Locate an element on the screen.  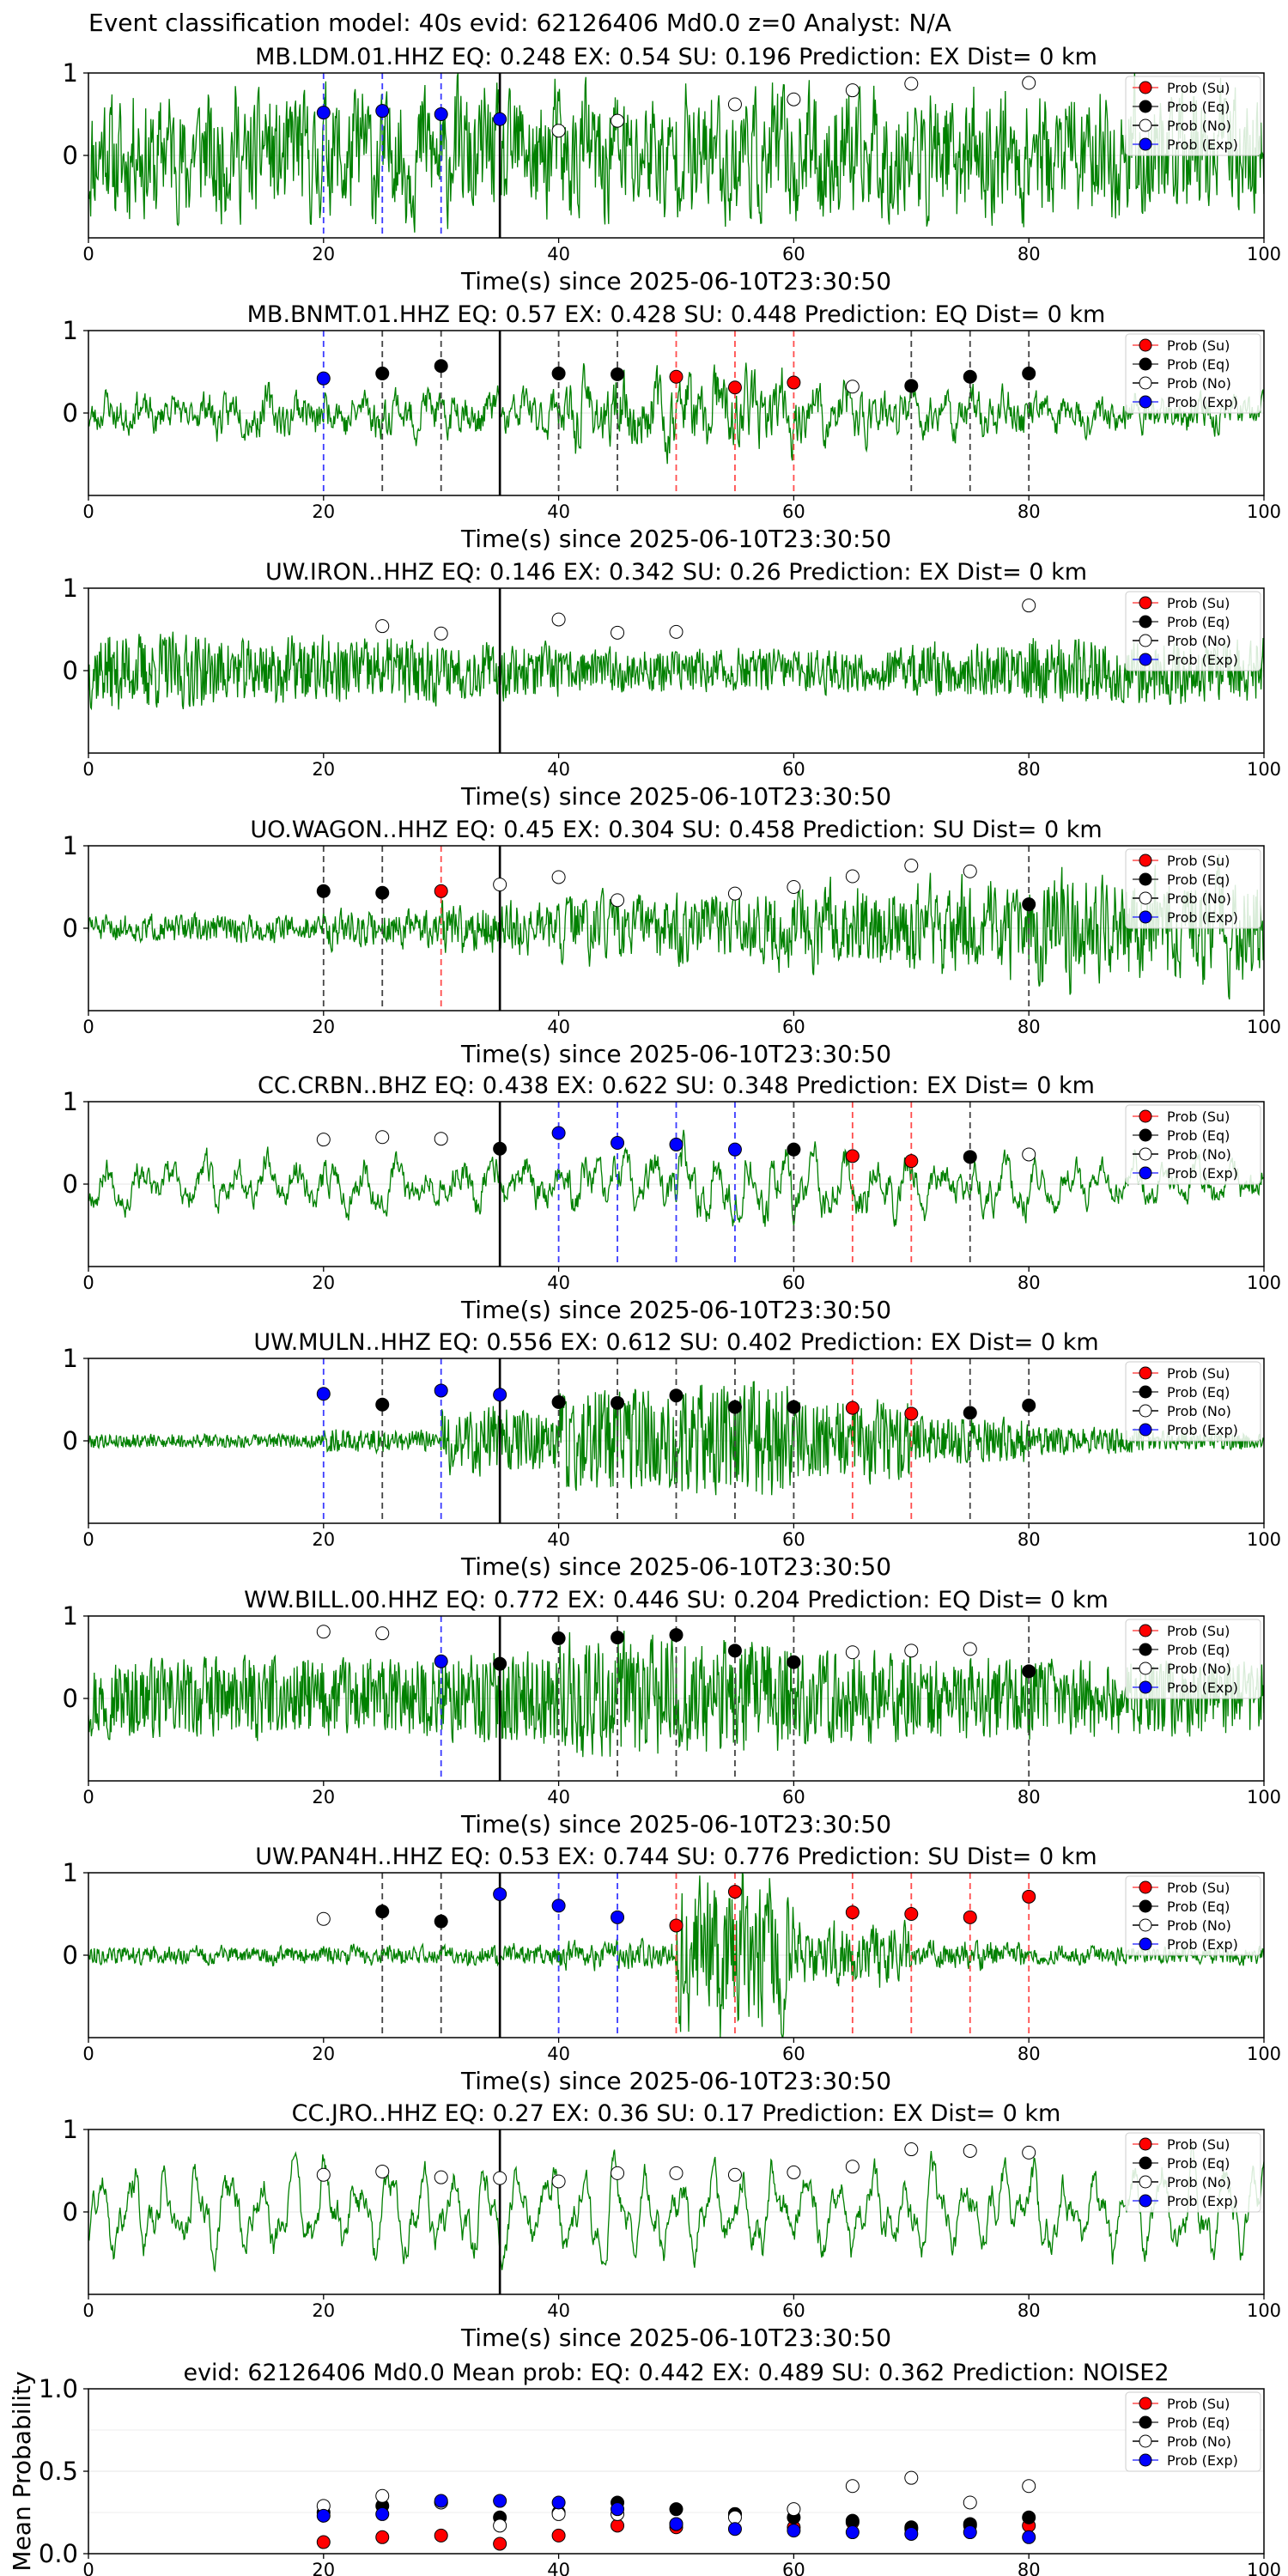
legend-label: Prob (Su) is located at coordinates (1199, 861).